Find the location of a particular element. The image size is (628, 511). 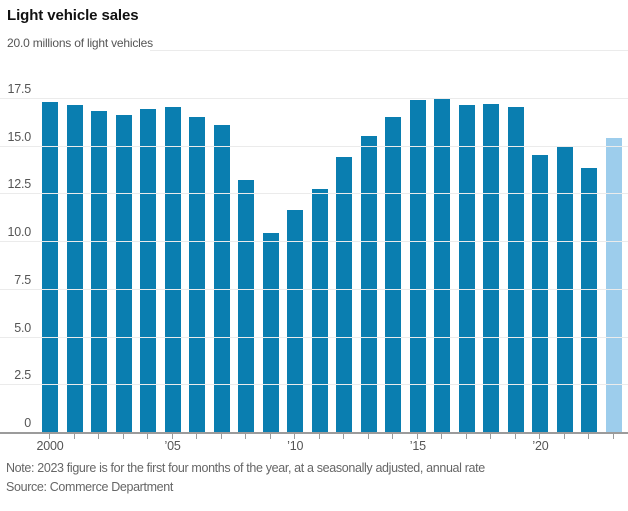

y-axis-unit-label: 20.0 millions of light vehicles is located at coordinates (80, 43).